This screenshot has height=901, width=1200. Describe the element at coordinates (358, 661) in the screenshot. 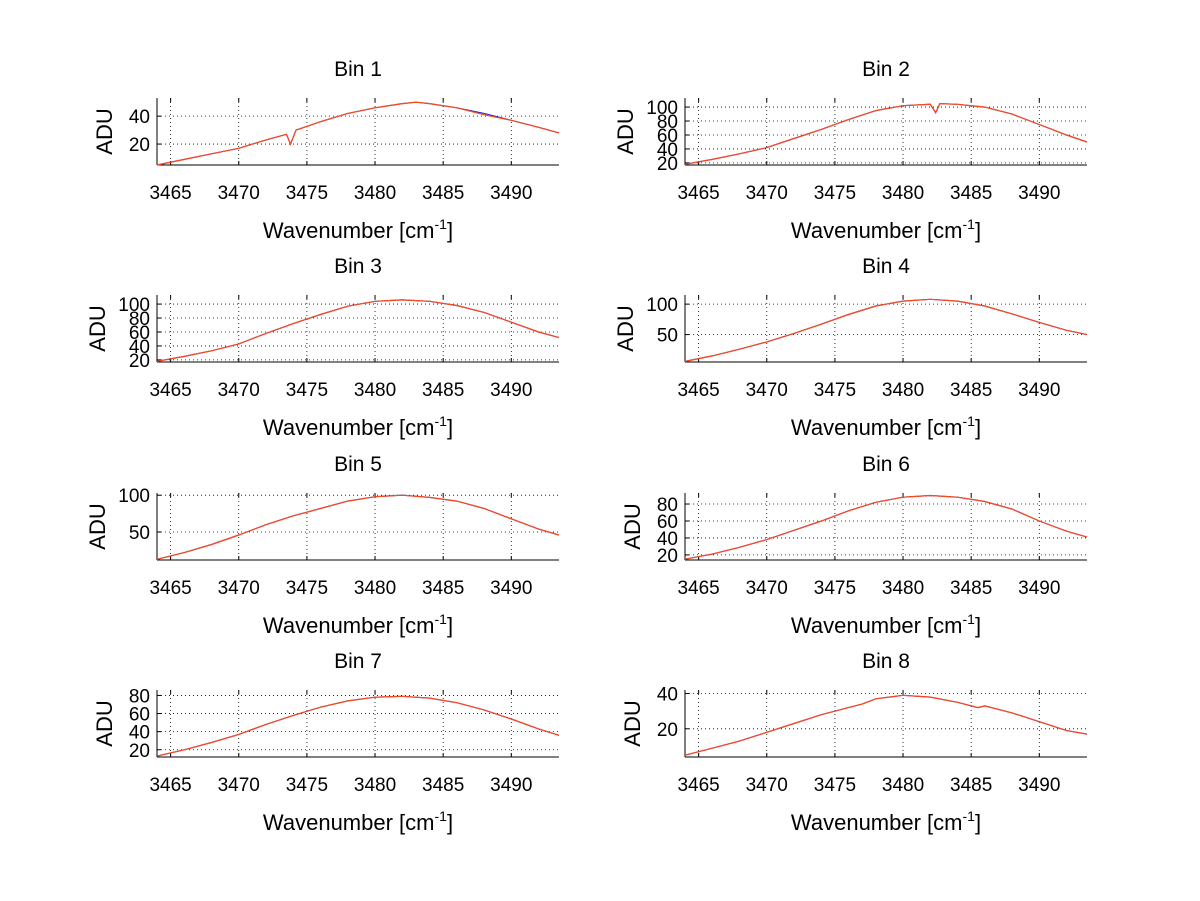

I see `subplot-title: Bin 7` at that location.